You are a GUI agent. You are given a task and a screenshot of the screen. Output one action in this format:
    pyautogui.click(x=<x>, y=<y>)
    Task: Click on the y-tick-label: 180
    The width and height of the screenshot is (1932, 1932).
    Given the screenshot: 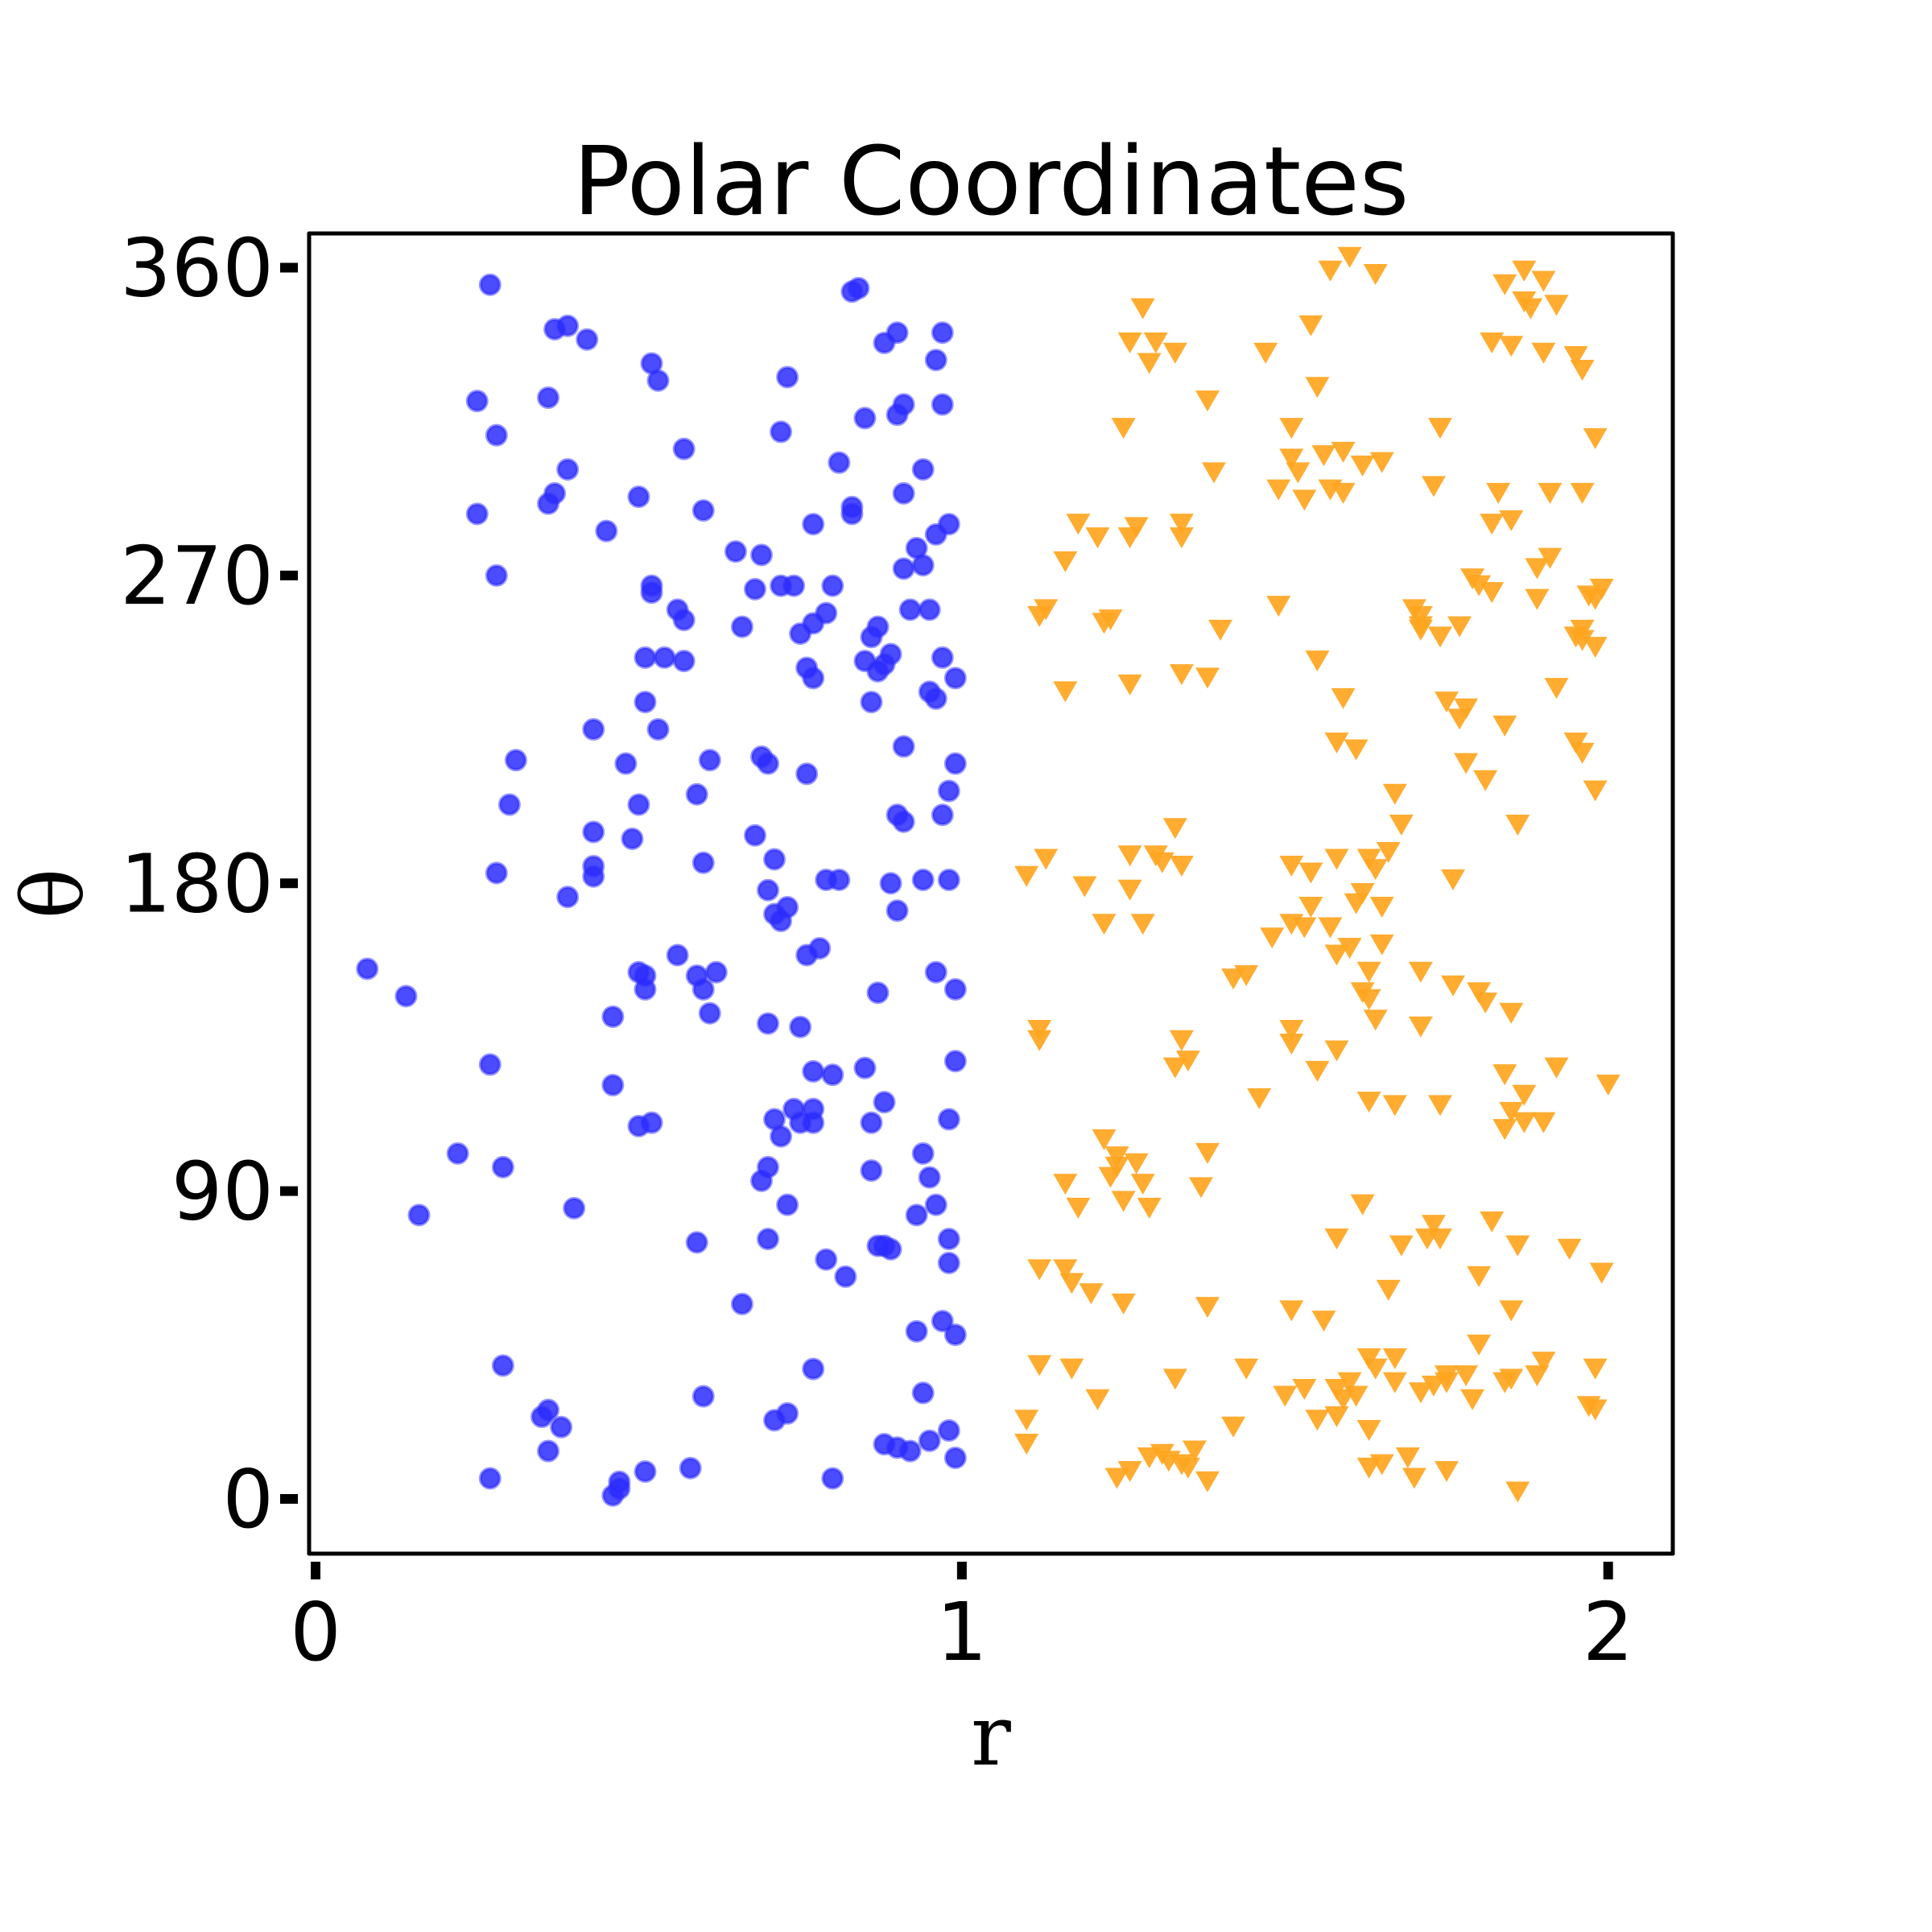 What is the action you would take?
    pyautogui.click(x=197, y=884)
    